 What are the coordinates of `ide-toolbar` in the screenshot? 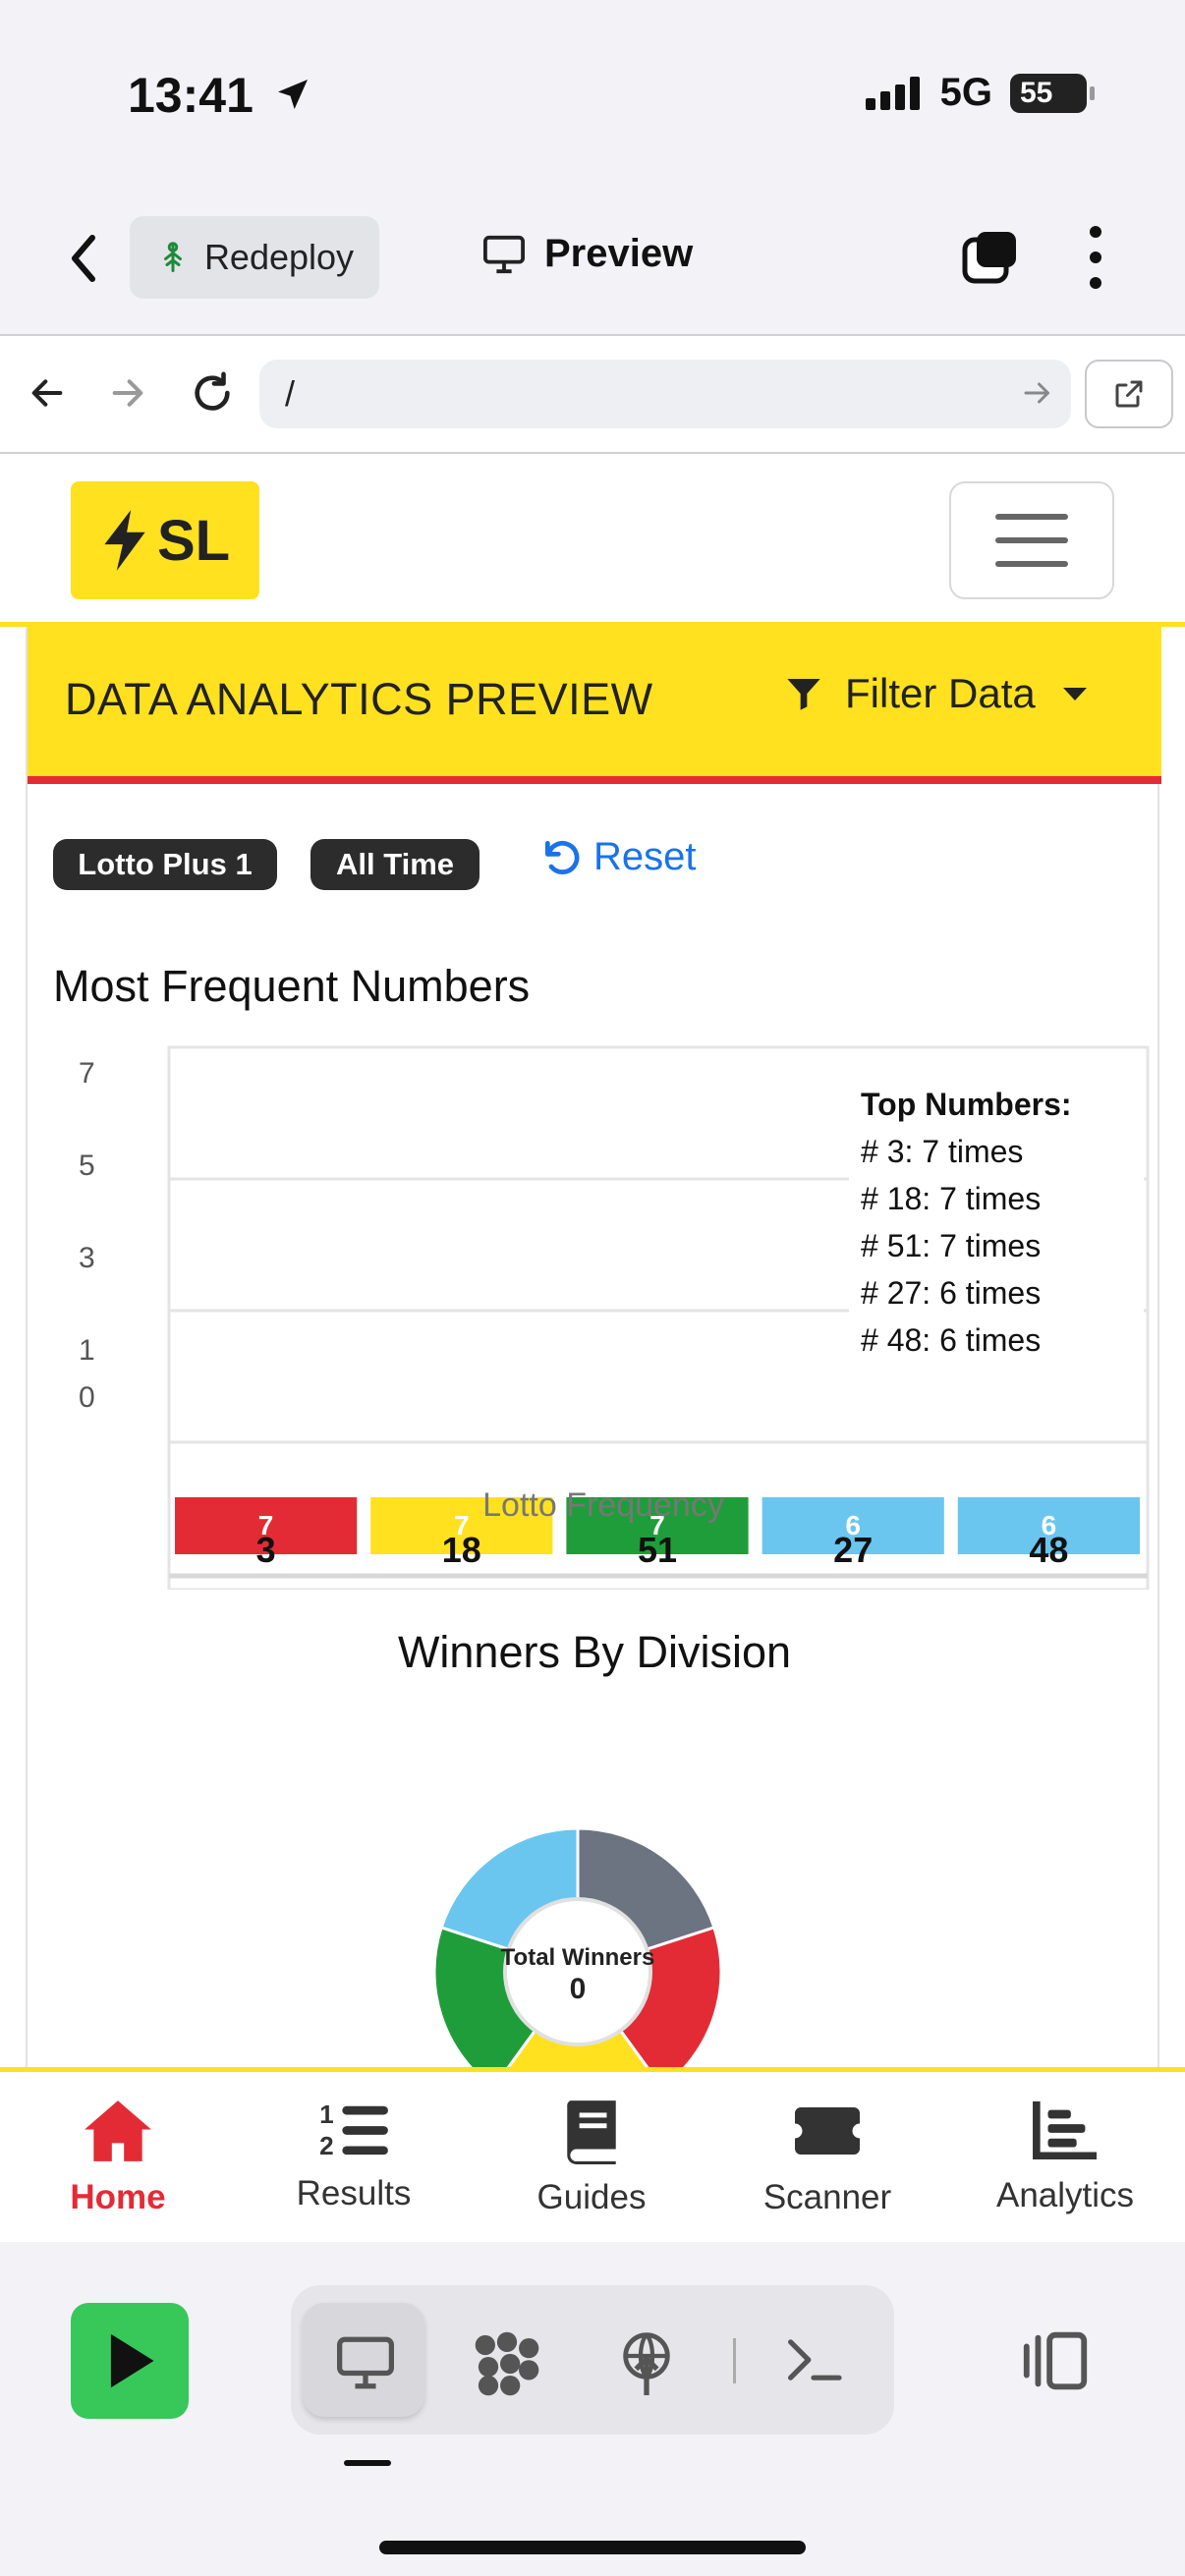 It's located at (592, 2360).